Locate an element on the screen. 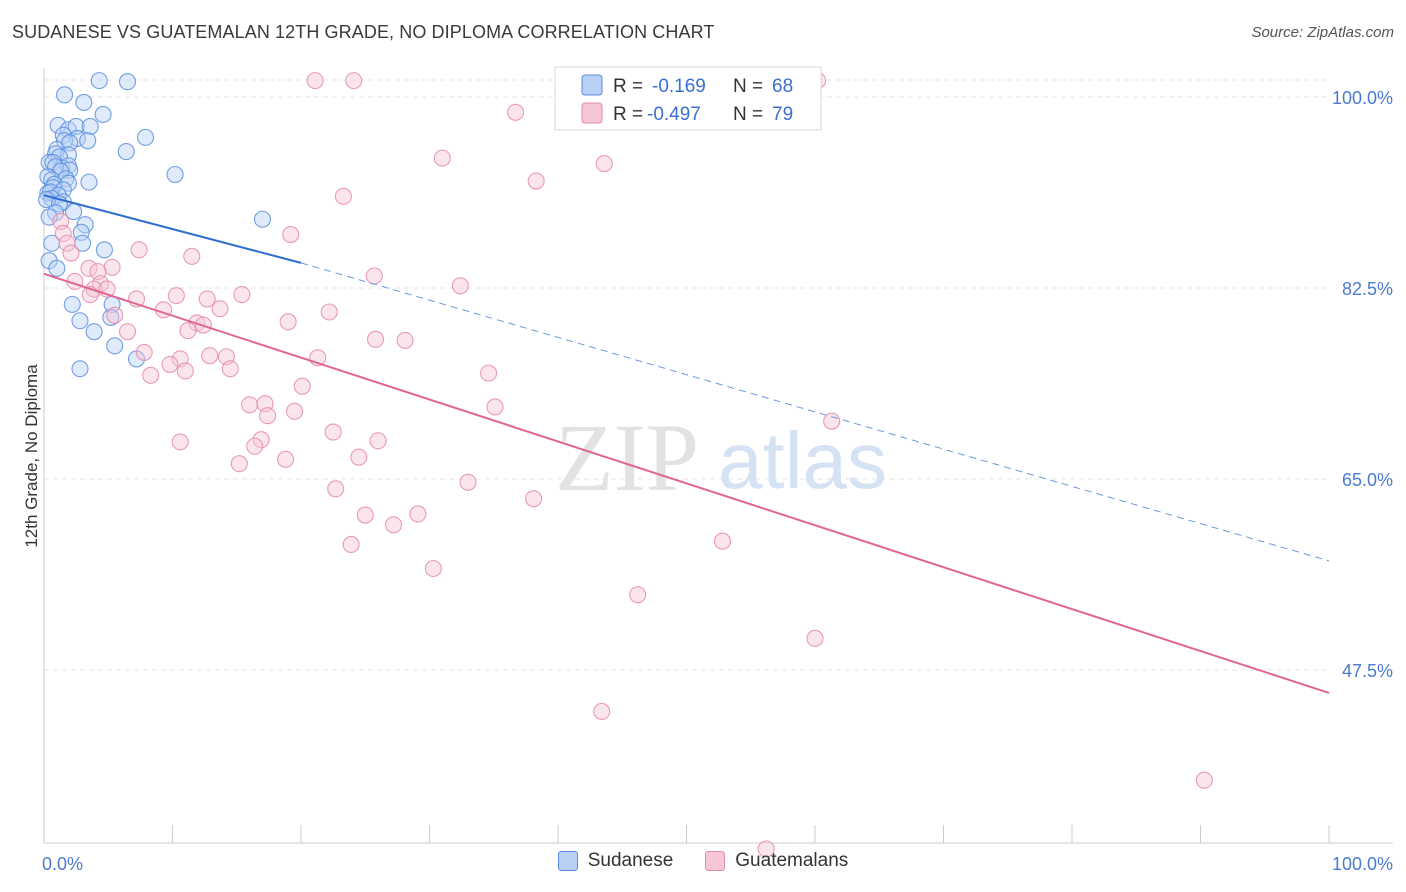 Image resolution: width=1406 pixels, height=892 pixels. legend-r-label-sudanese: R = is located at coordinates (628, 86).